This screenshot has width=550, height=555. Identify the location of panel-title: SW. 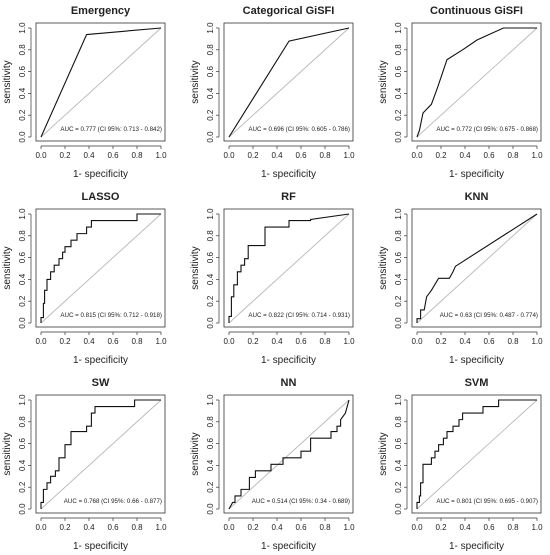
(101, 383).